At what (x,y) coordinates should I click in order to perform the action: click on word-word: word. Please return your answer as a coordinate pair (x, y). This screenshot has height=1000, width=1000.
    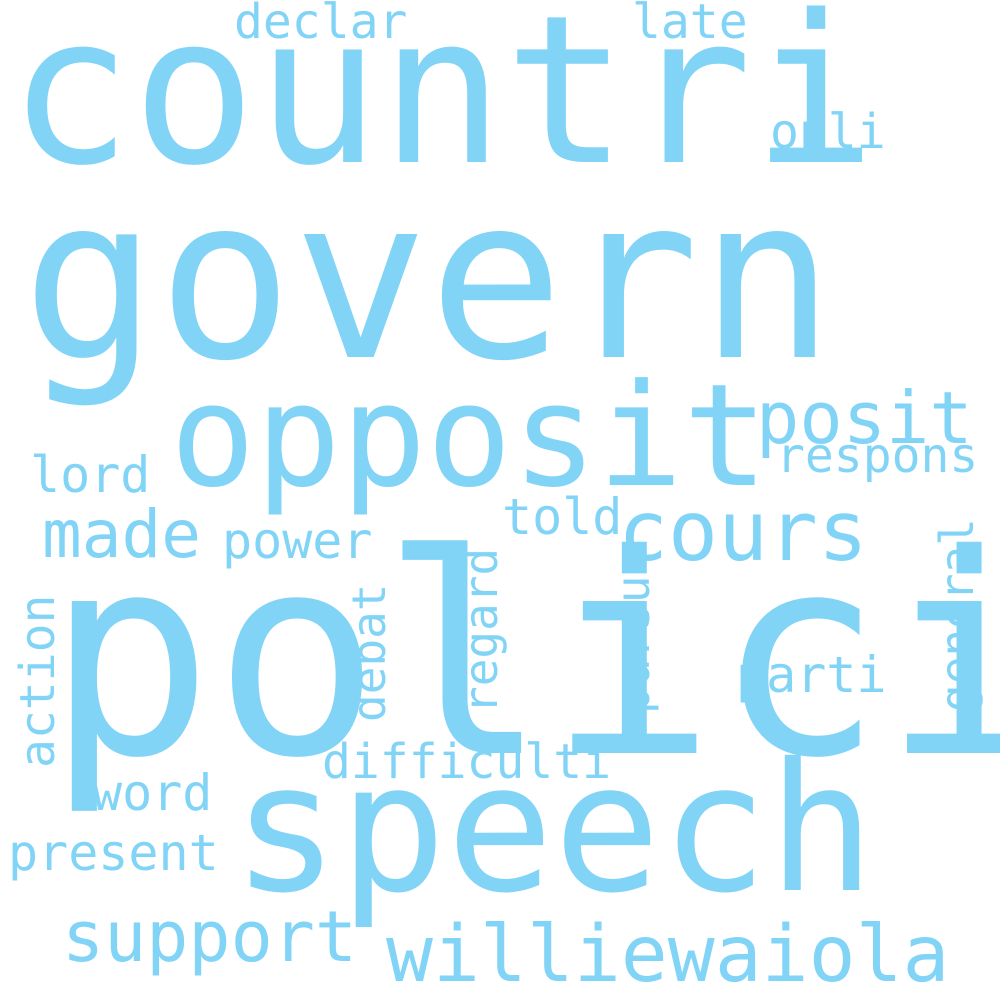
    Looking at the image, I should click on (152, 793).